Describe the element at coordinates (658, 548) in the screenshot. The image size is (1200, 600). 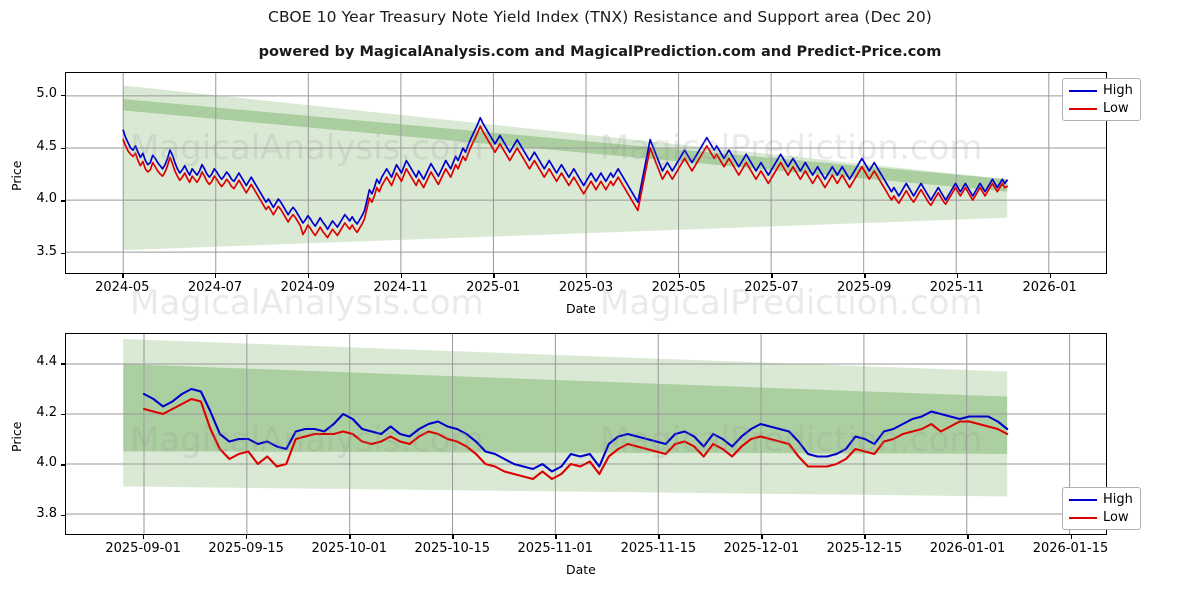
I see `x-axis-tick-label: 2025-11-15` at that location.